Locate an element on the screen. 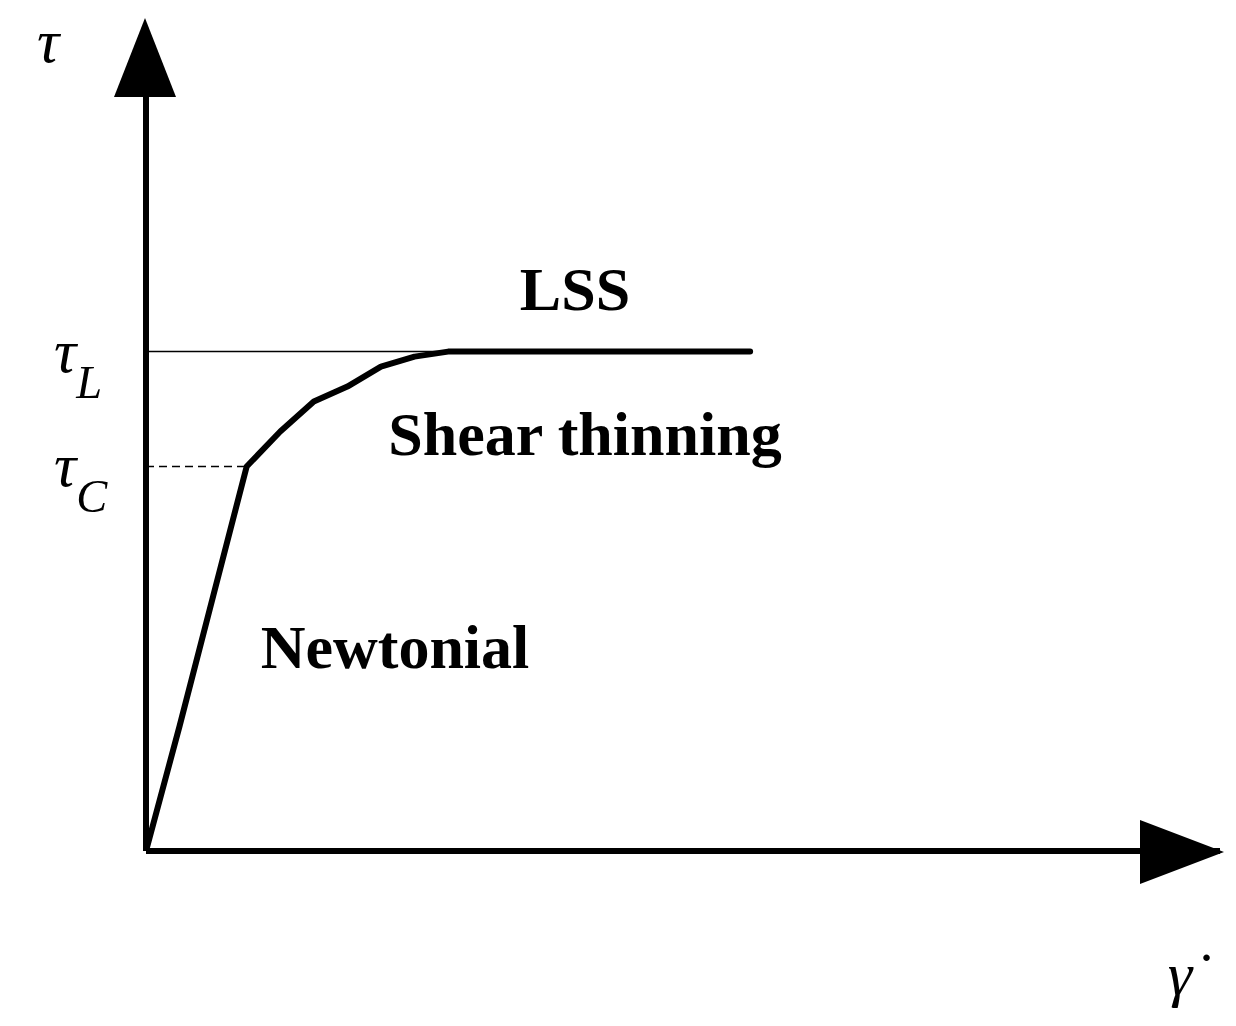 The width and height of the screenshot is (1236, 1026). annotation: Shear thinning is located at coordinates (585, 434).